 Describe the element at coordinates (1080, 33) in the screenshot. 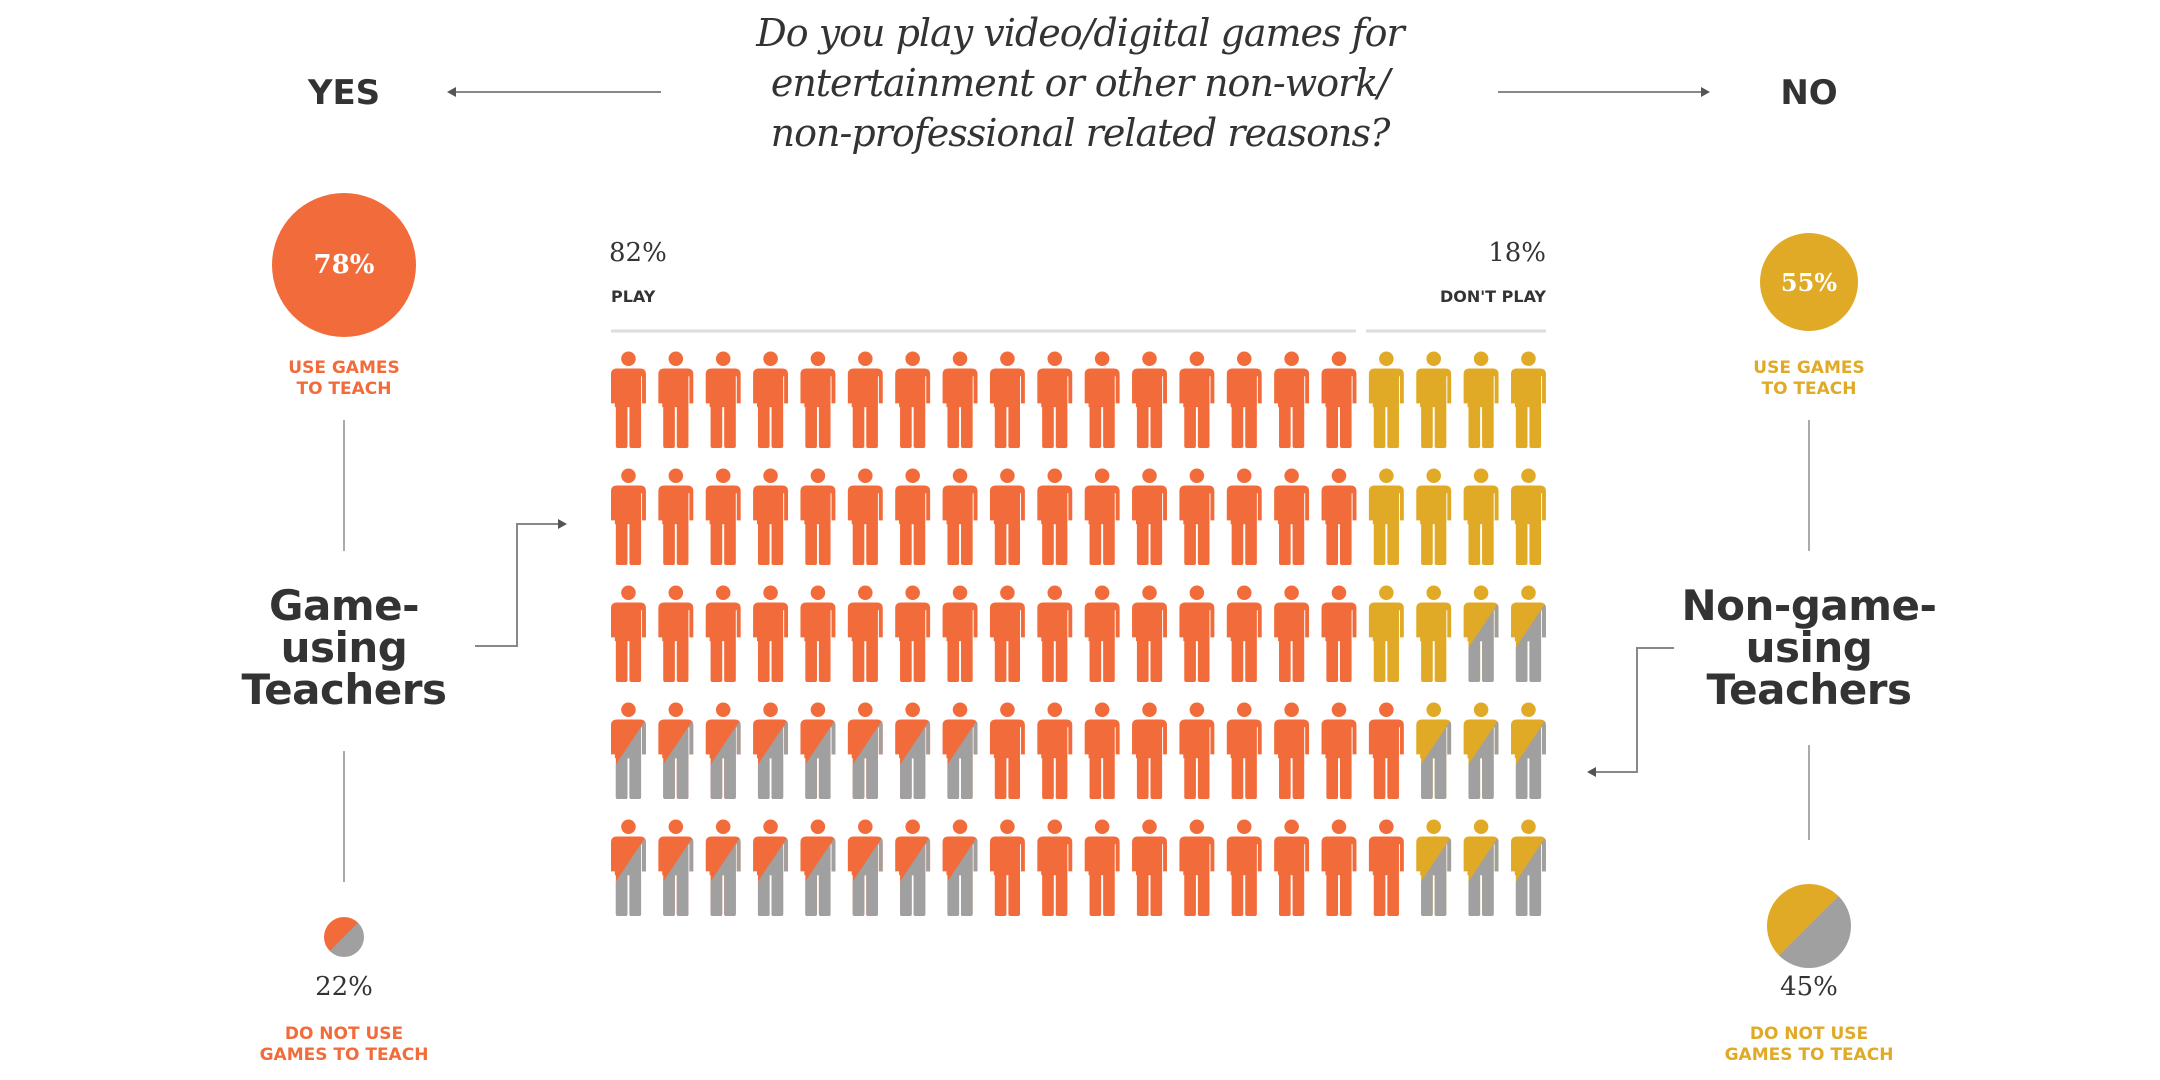

I see `question-line: Do you play video/digital games for` at that location.